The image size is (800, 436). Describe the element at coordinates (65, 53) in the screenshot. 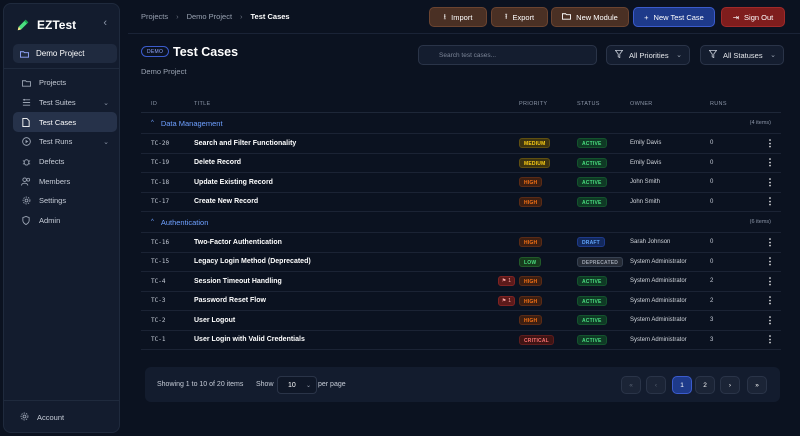

I see `project-switcher: Demo Project` at that location.